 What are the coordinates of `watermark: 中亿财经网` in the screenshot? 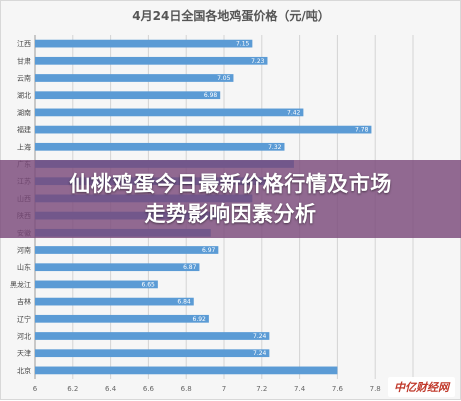 It's located at (421, 387).